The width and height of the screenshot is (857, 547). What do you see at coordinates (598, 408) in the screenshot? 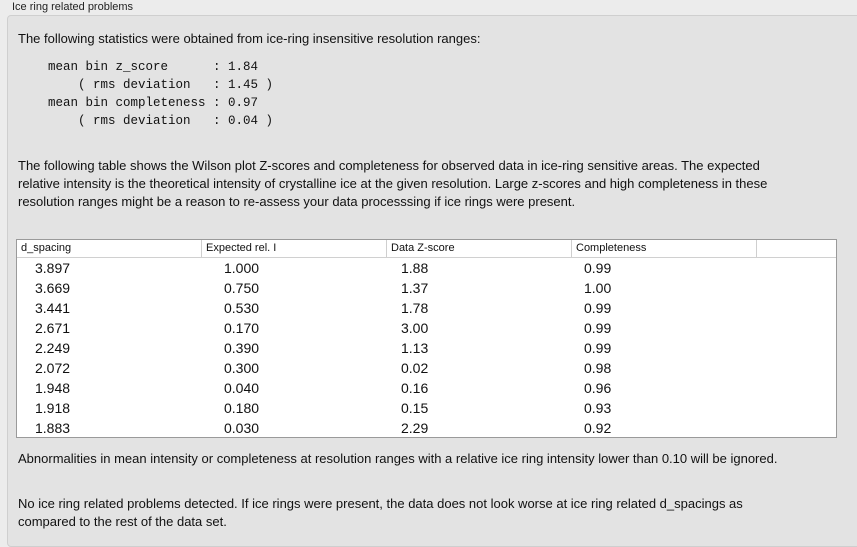
I see `table-cell: 0.93` at bounding box center [598, 408].